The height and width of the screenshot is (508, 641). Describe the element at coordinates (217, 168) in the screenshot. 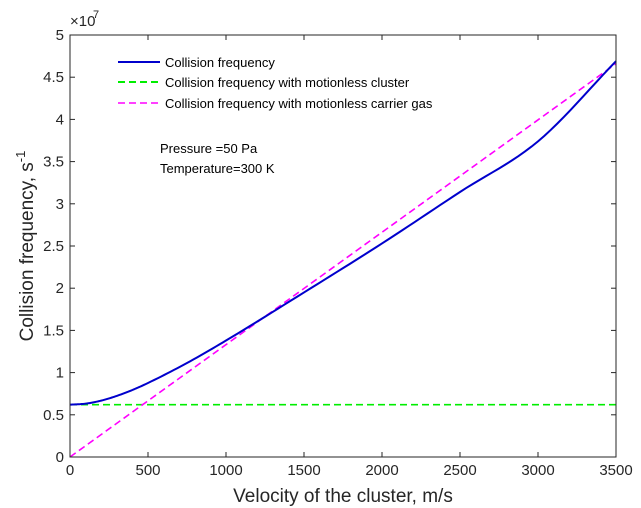

I see `annotation-temperature: Temperature=300 K` at that location.